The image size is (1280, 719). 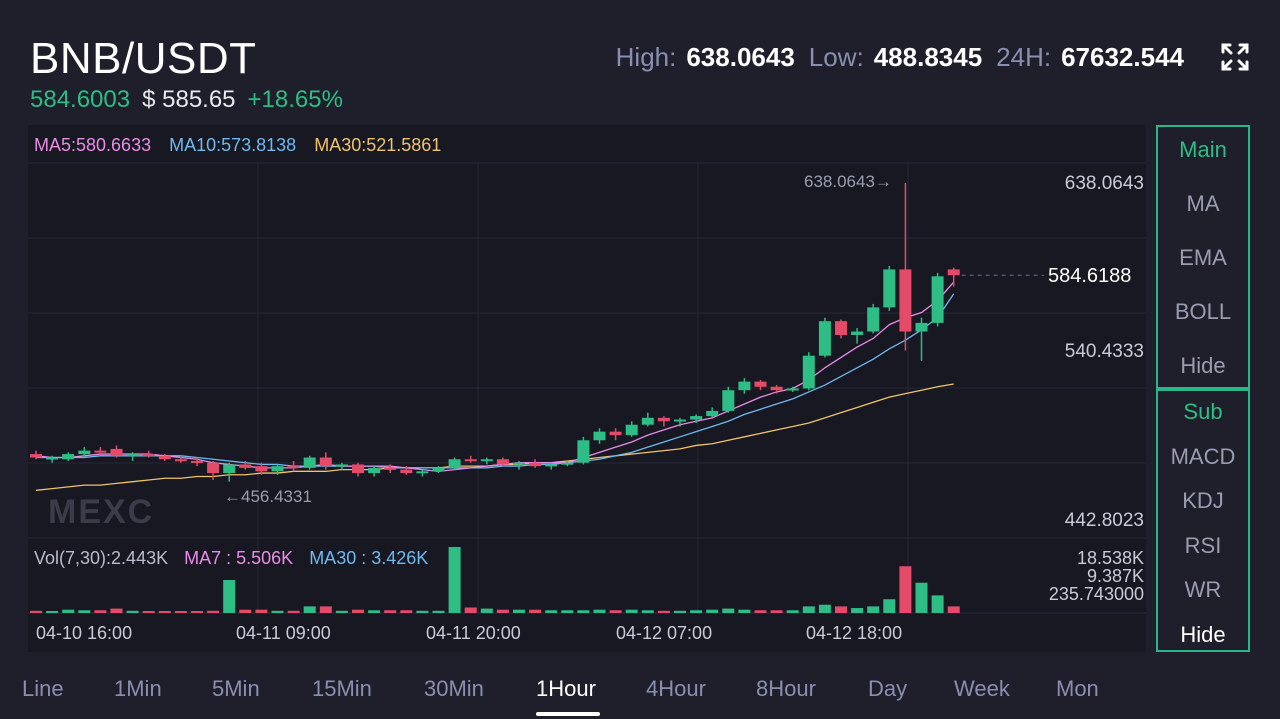 I want to click on sub-indicator-panel: Sub MACD KDJ RSI WR Hide, so click(x=1203, y=520).